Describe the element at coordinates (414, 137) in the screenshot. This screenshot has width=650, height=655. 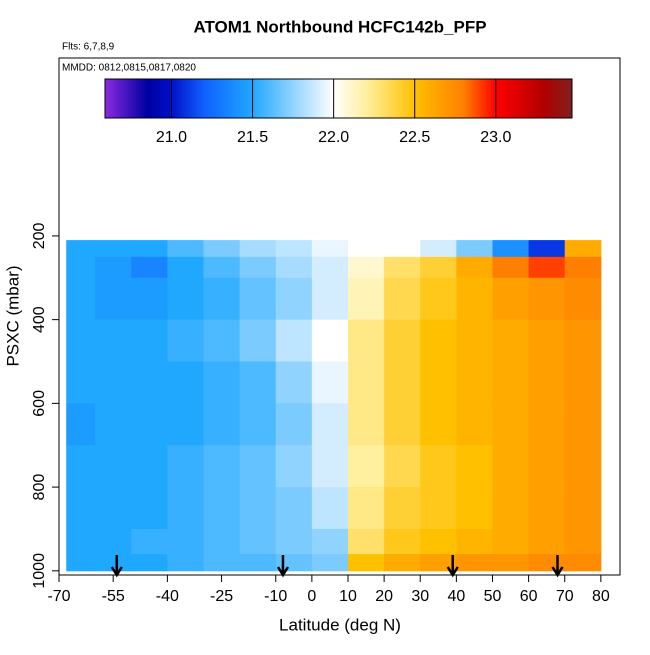
I see `colorbar-tick-label: 22.5` at that location.